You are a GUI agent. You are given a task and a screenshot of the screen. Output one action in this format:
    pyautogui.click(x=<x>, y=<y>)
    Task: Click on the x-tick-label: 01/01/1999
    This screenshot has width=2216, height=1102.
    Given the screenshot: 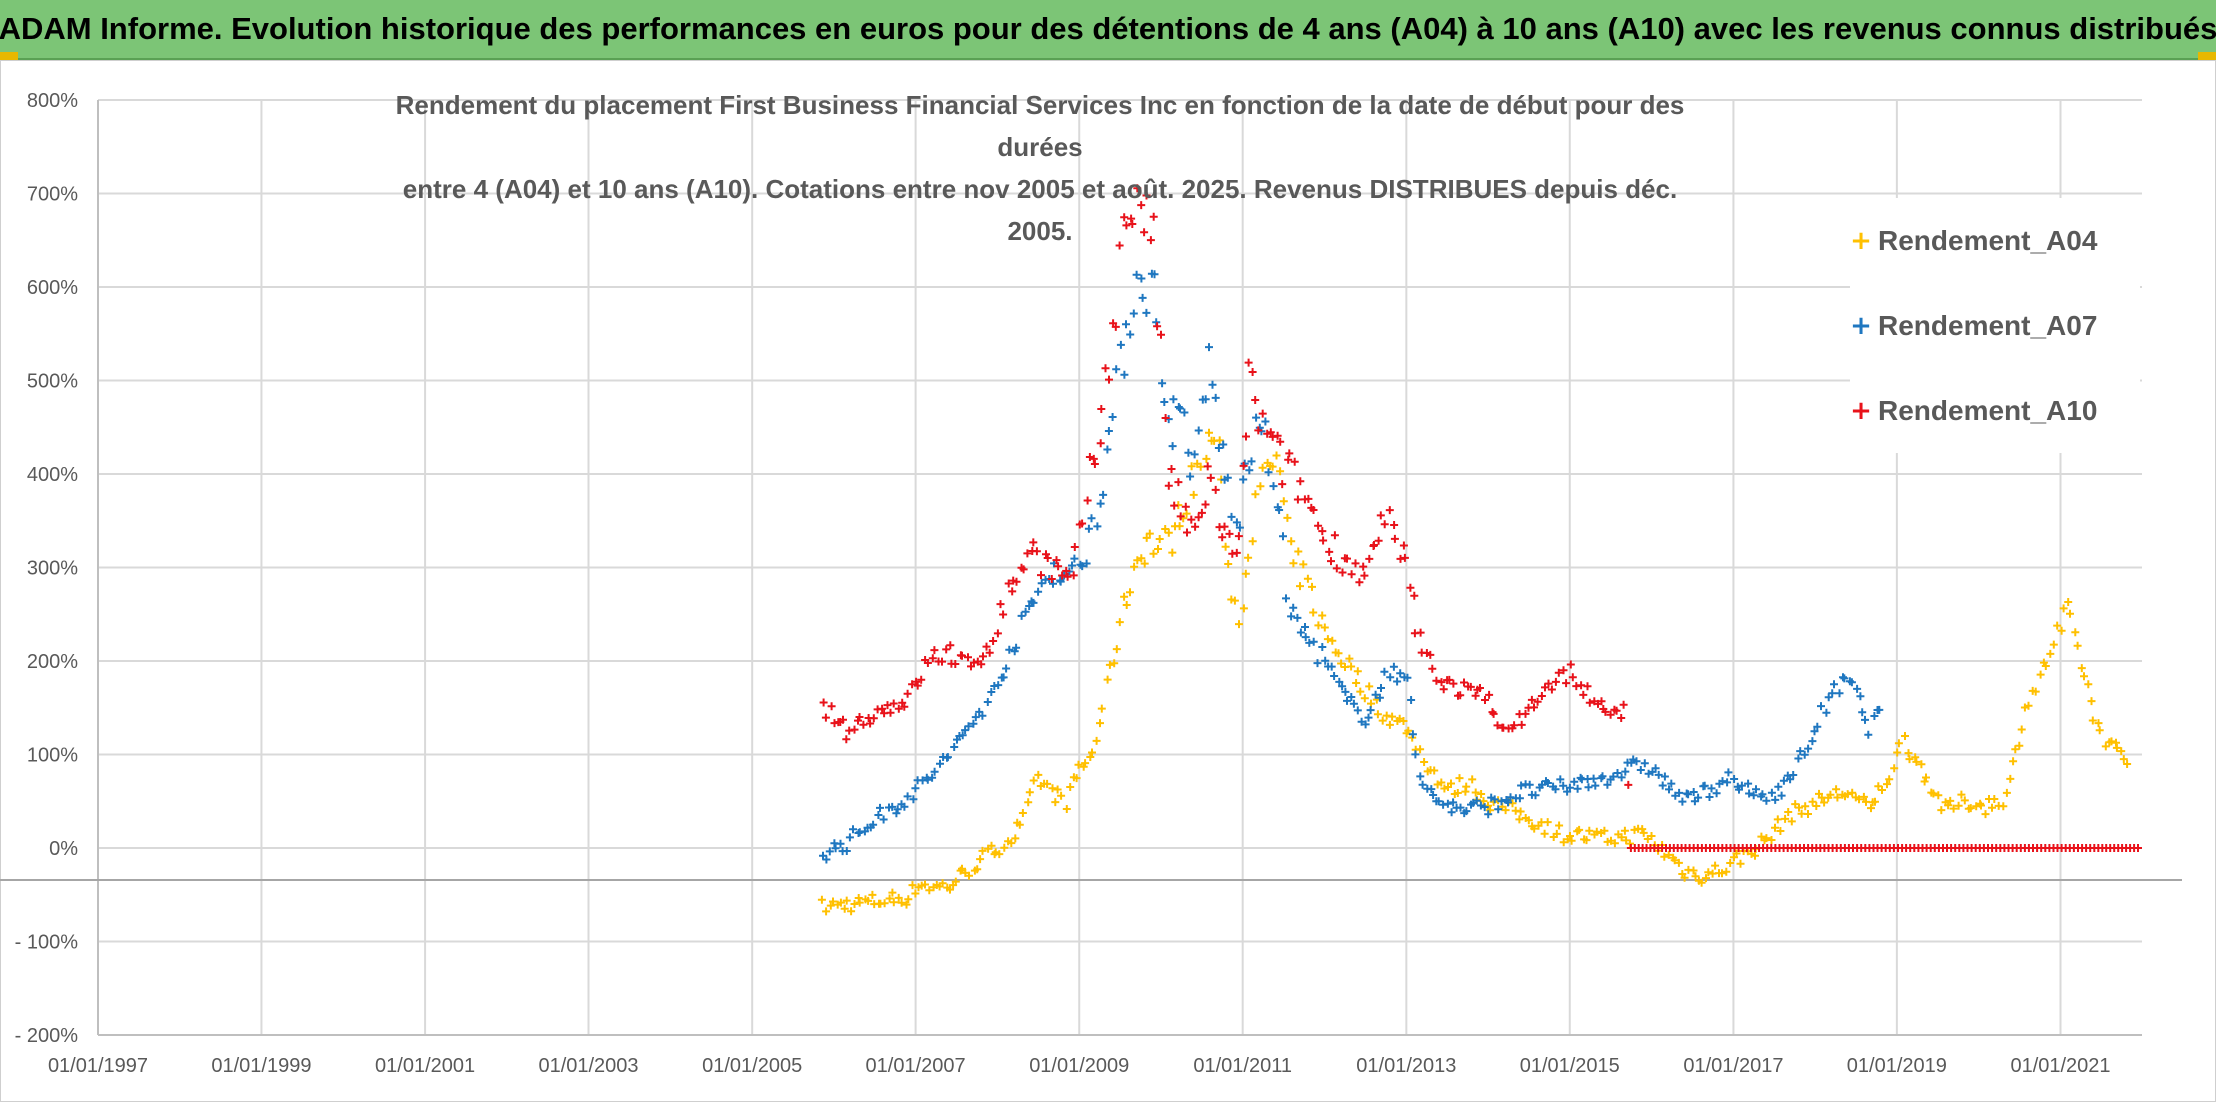 What is the action you would take?
    pyautogui.click(x=261, y=1066)
    